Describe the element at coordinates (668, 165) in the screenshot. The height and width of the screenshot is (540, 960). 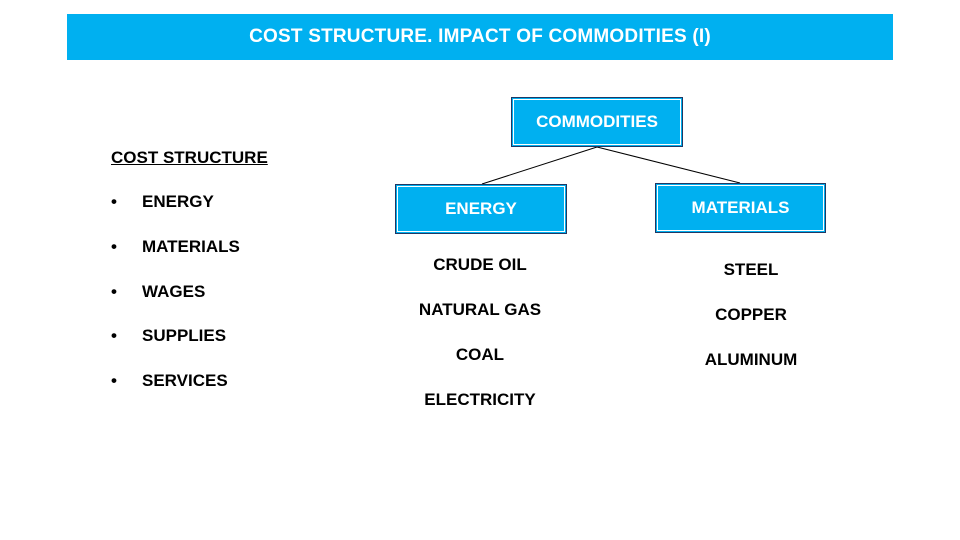
I see `connector-line-materials` at that location.